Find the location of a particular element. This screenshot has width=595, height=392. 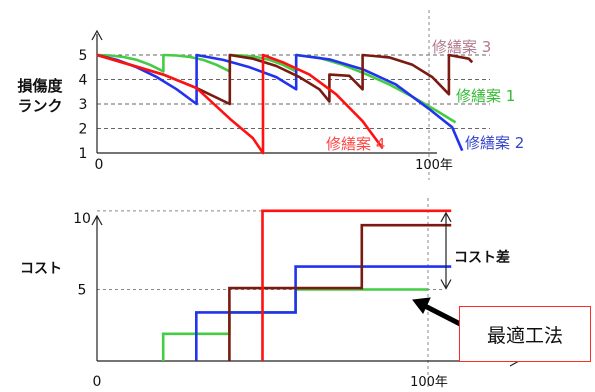

best-method-callout: 最適工法 is located at coordinates (525, 334).